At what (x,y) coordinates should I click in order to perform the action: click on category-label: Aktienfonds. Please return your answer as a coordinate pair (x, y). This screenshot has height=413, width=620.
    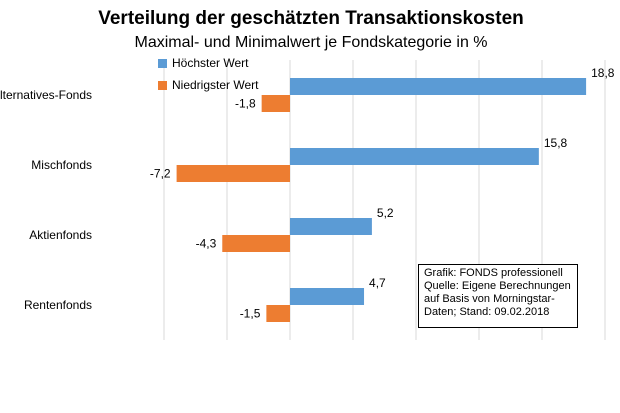
    Looking at the image, I should click on (60, 235).